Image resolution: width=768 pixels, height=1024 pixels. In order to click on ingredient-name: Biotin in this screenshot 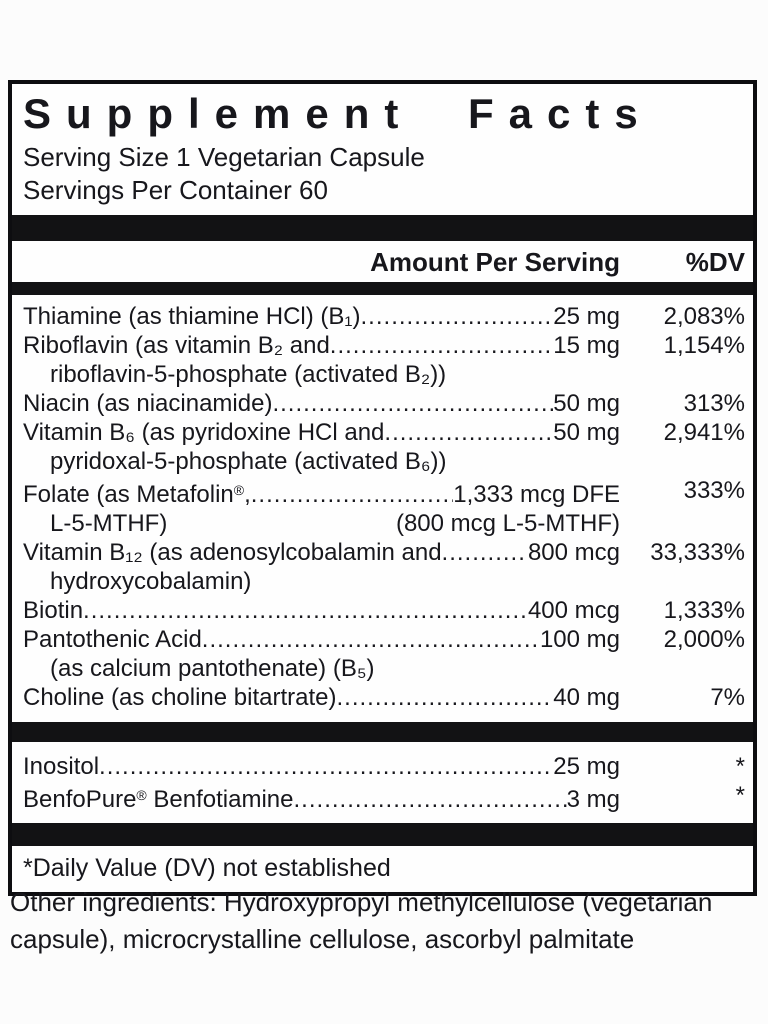, I will do `click(53, 610)`.